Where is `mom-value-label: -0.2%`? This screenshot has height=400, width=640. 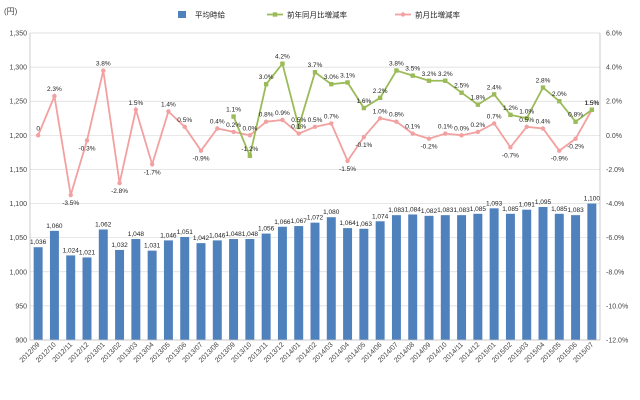 mom-value-label: -0.2% is located at coordinates (429, 147).